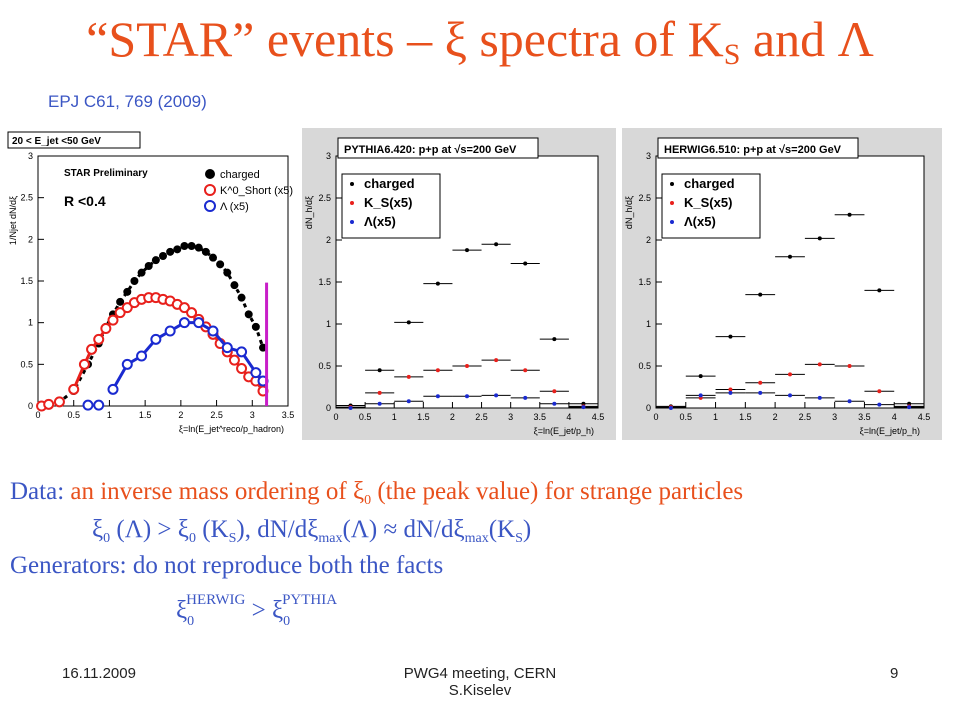  What do you see at coordinates (430, 150) in the screenshot?
I see `chart-header: PYTHIA6.420: p+p at √s=200 GeV` at bounding box center [430, 150].